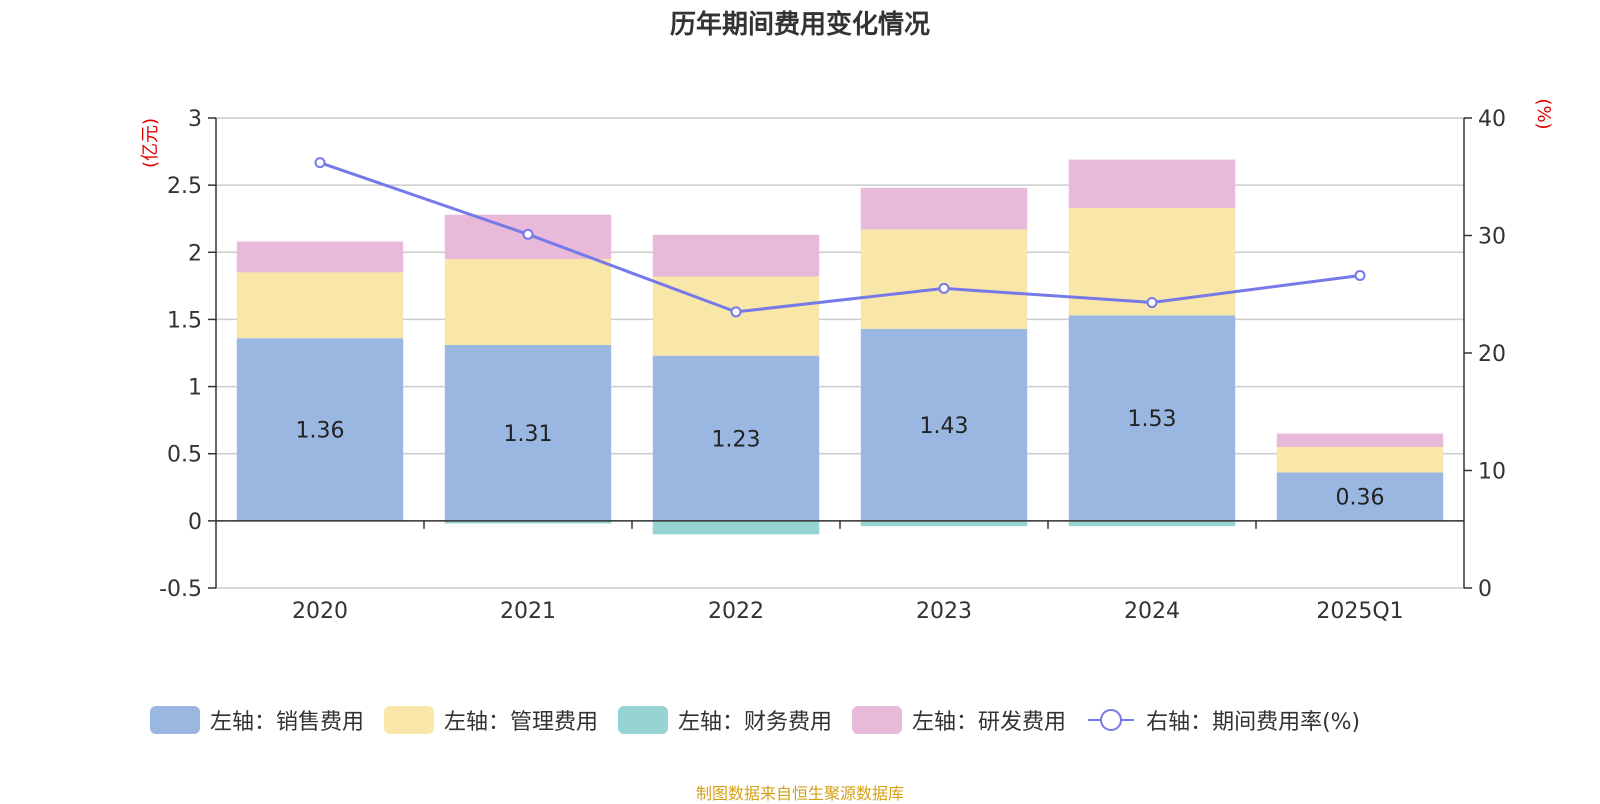 This screenshot has width=1600, height=804. I want to click on bar-data-label: 1.36, so click(320, 431).